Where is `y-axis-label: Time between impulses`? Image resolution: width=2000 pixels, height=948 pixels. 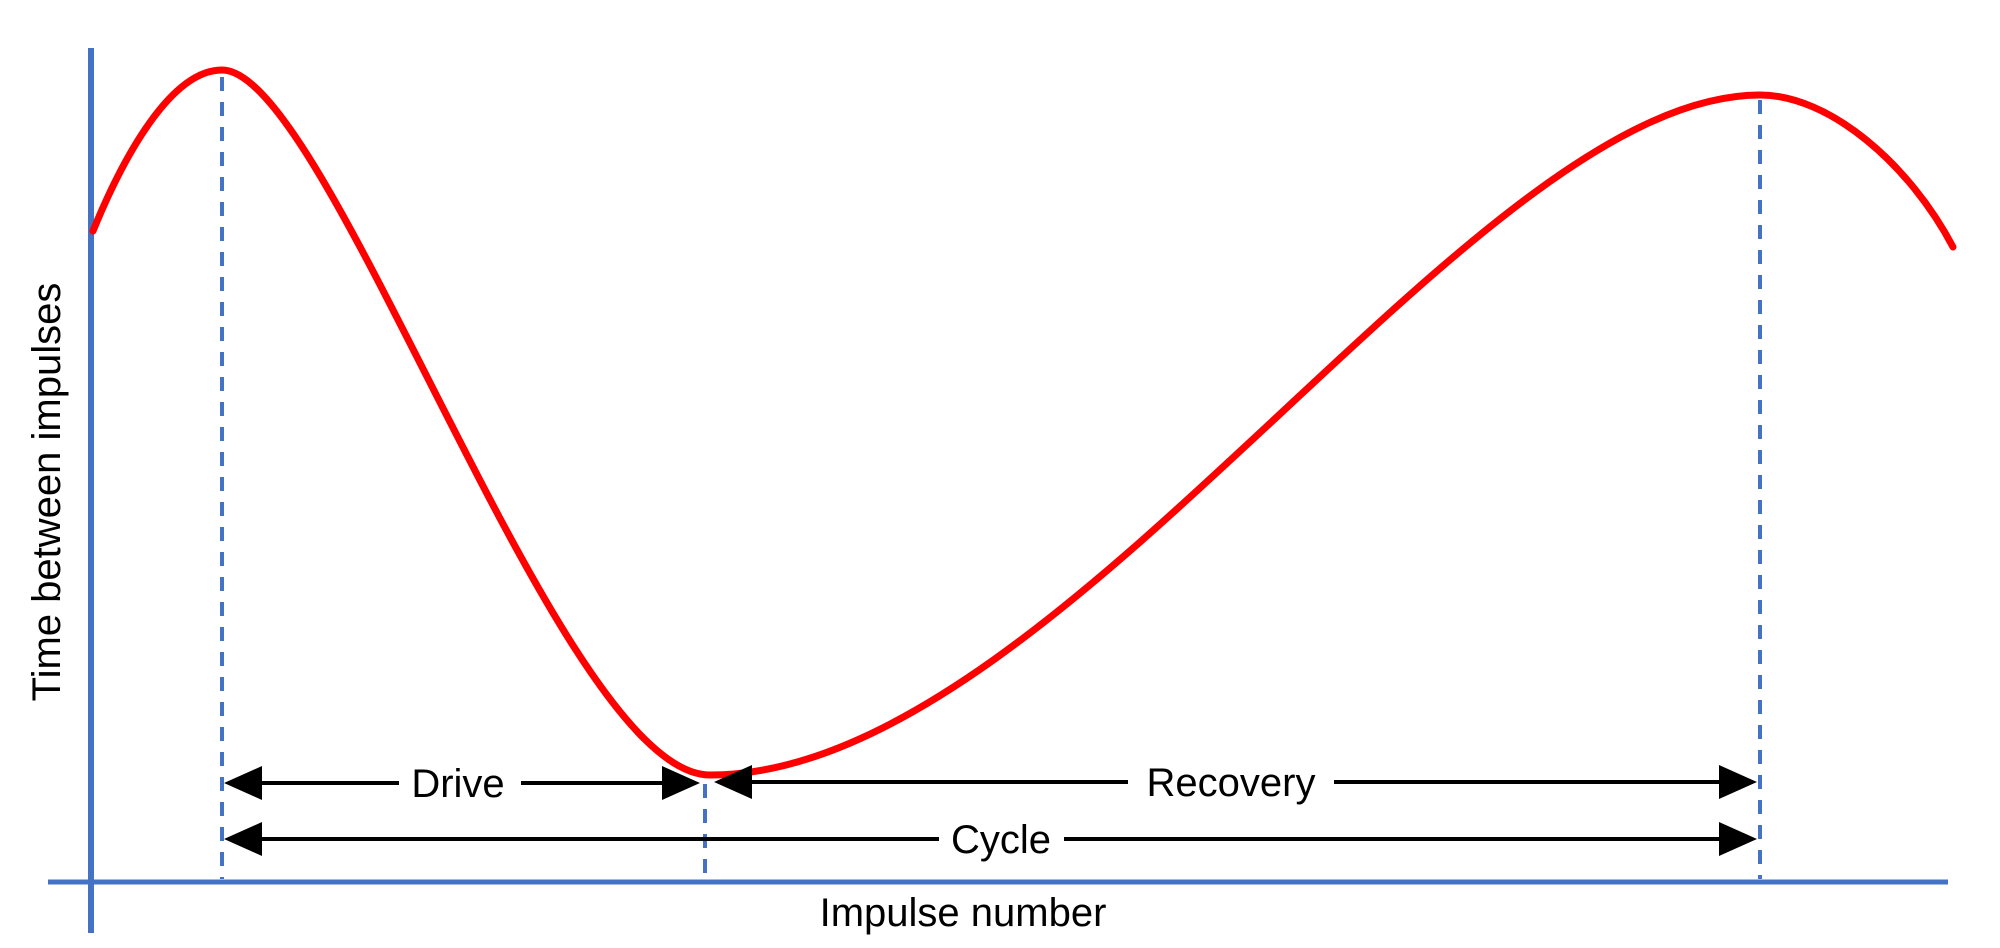
y-axis-label: Time between impulses is located at coordinates (47, 492).